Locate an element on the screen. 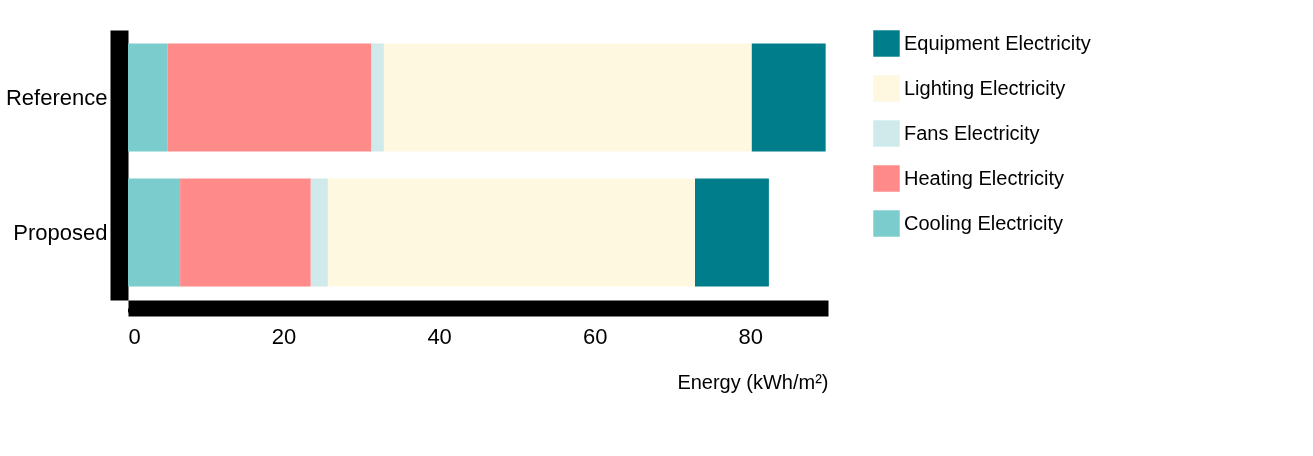  x-tick-label: 60 is located at coordinates (595, 336).